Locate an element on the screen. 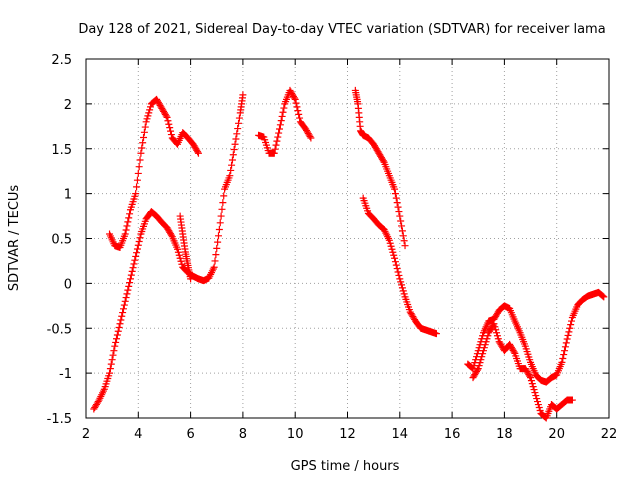 This screenshot has width=640, height=480. x-tick-label: 4 is located at coordinates (138, 434).